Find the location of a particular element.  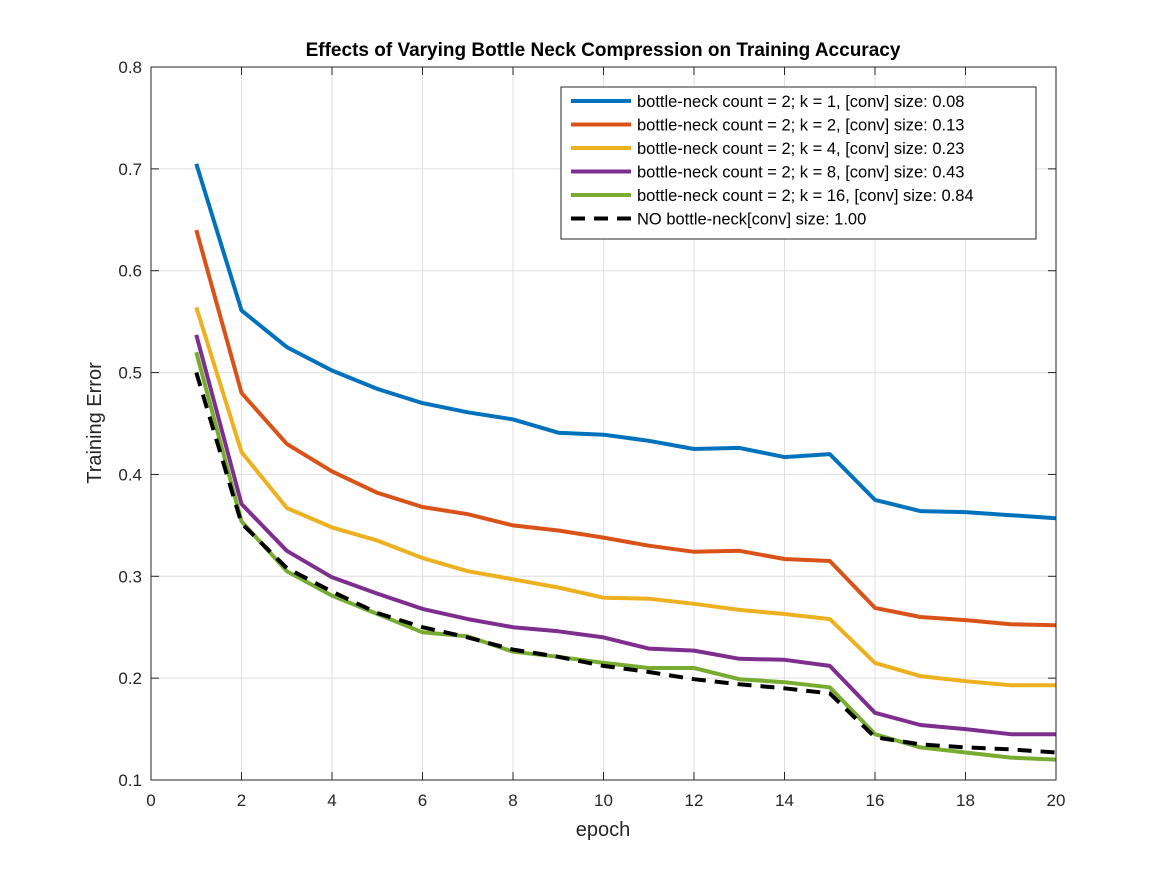

x-tick-label: 0 is located at coordinates (150, 800).